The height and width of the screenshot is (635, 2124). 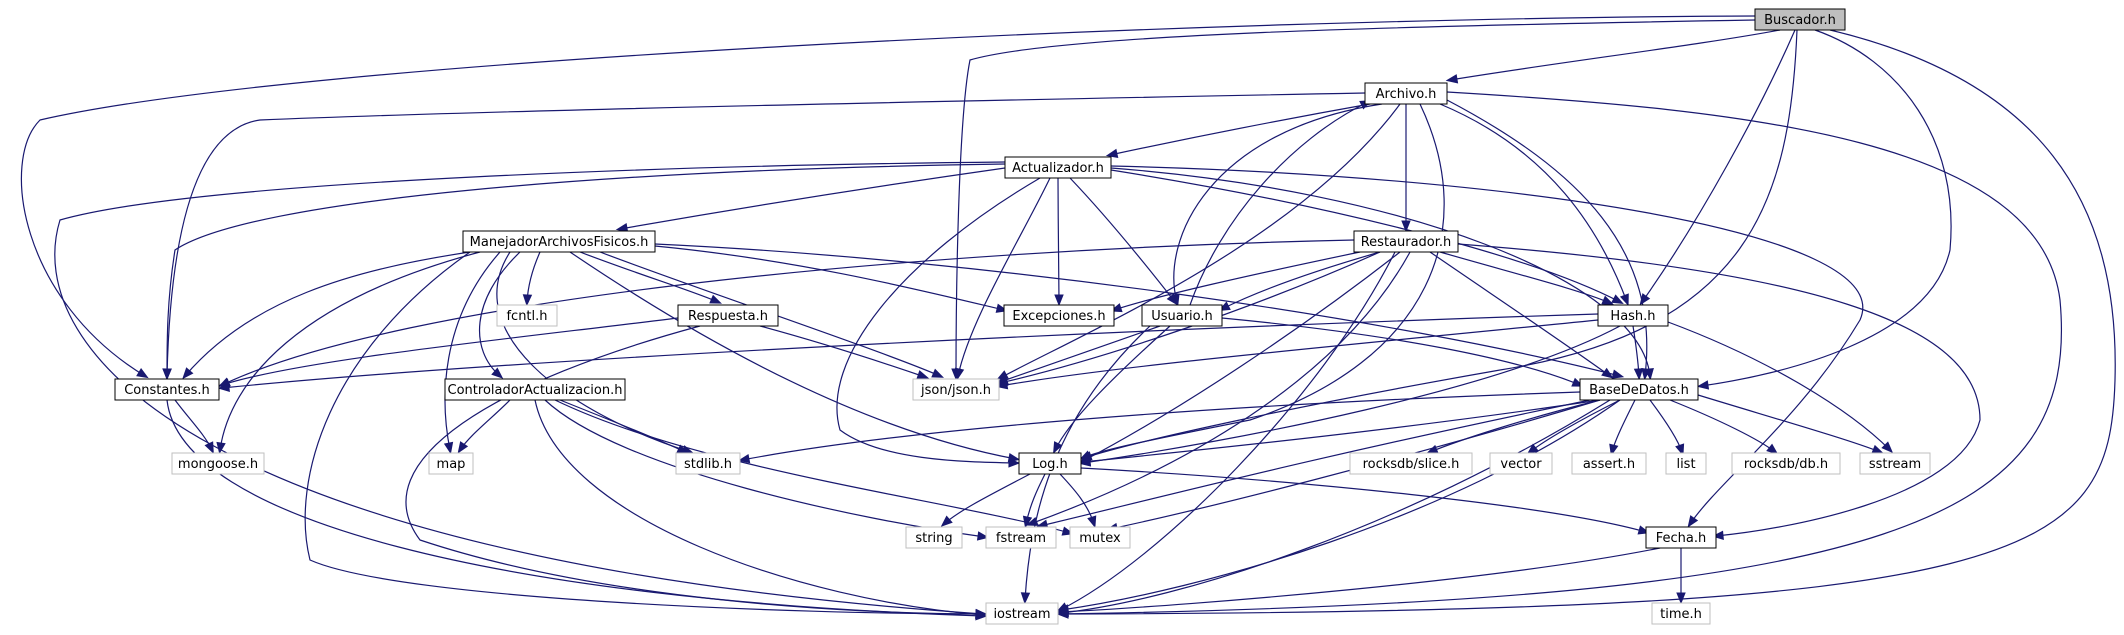 I want to click on node-rocksdb-slice: rocksdb/slice.h, so click(x=1411, y=463).